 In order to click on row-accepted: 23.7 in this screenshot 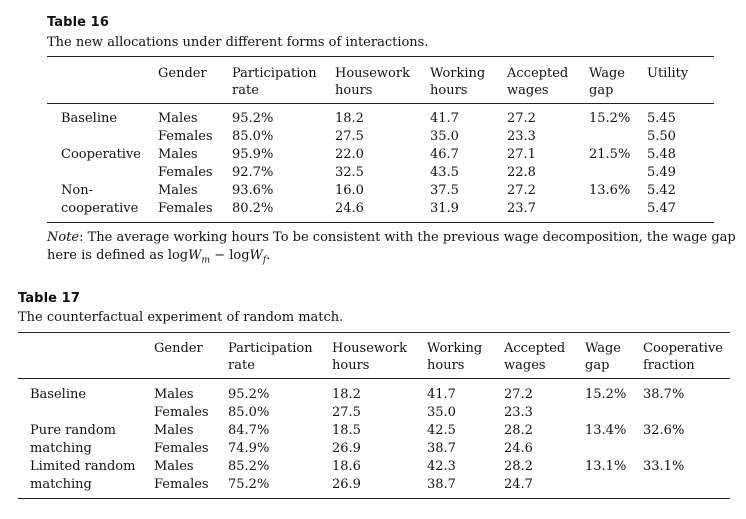, I will do `click(521, 208)`.